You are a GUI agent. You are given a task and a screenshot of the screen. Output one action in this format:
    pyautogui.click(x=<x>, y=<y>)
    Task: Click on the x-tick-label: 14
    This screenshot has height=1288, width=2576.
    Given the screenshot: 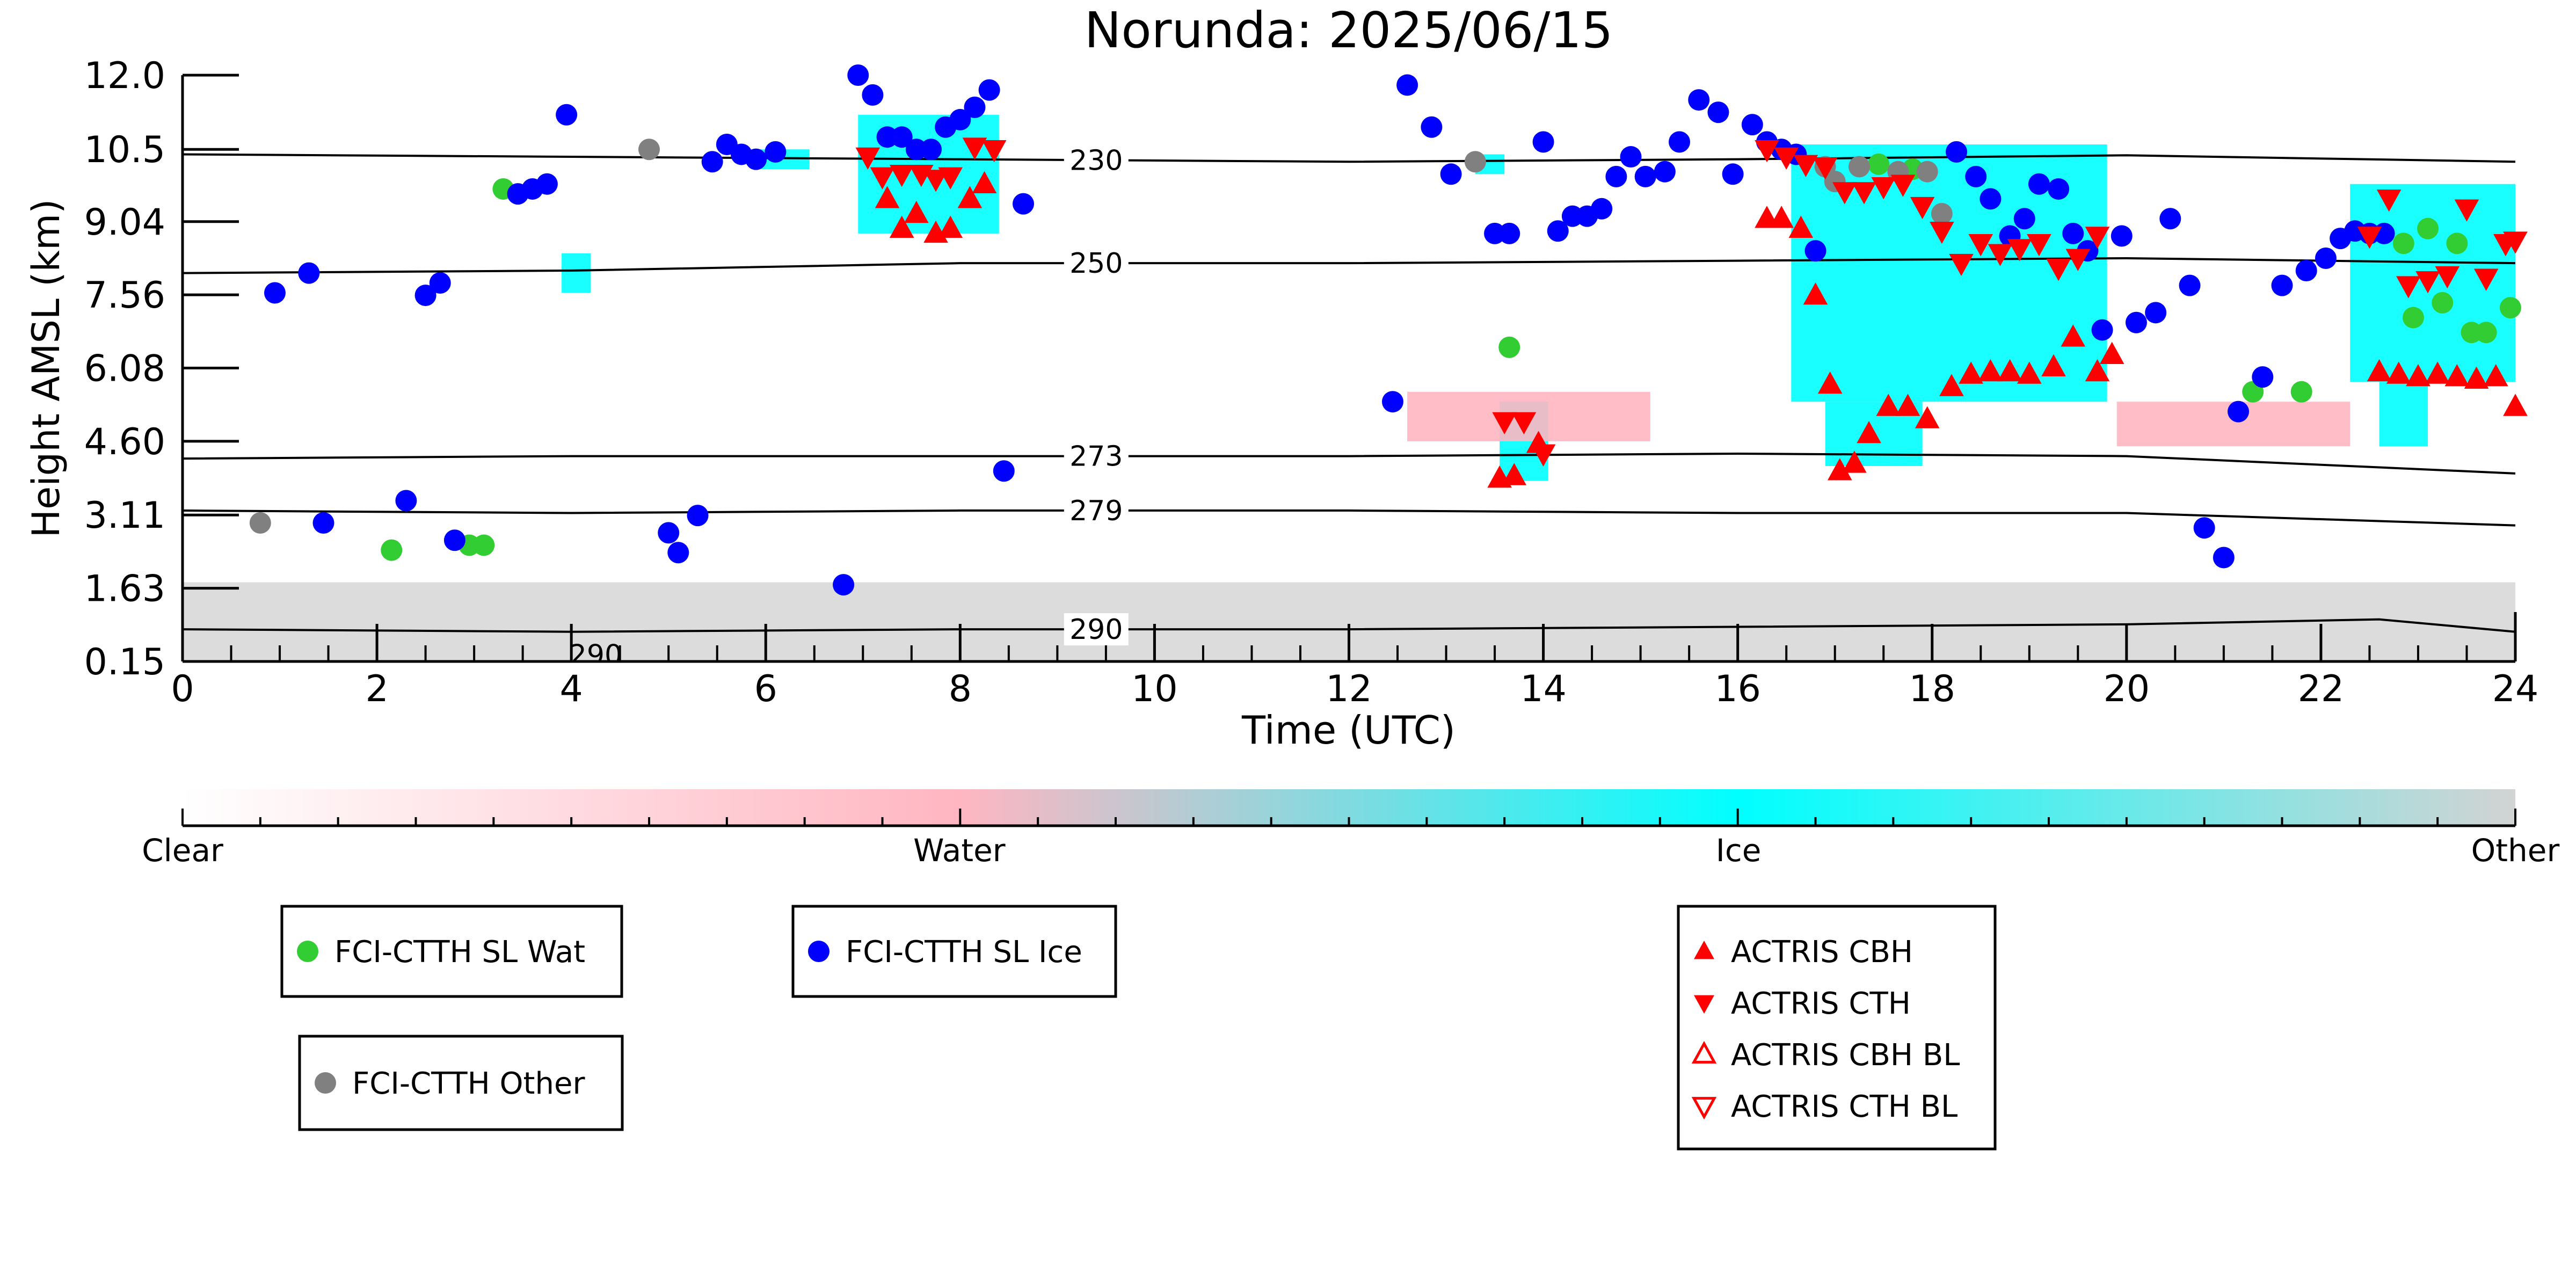 What is the action you would take?
    pyautogui.click(x=1543, y=689)
    